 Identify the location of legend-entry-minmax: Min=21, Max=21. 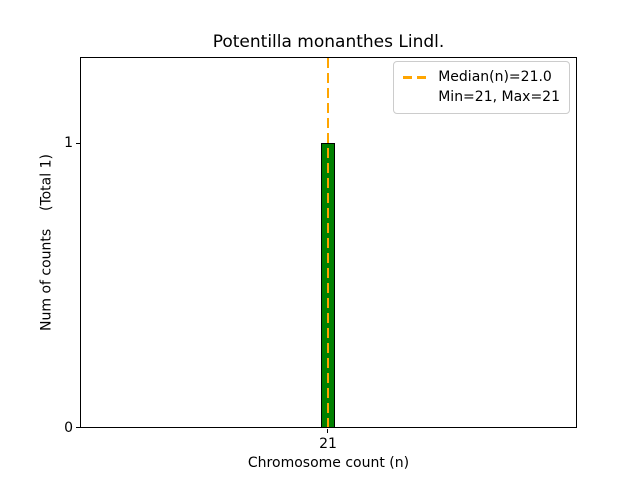
(481, 97).